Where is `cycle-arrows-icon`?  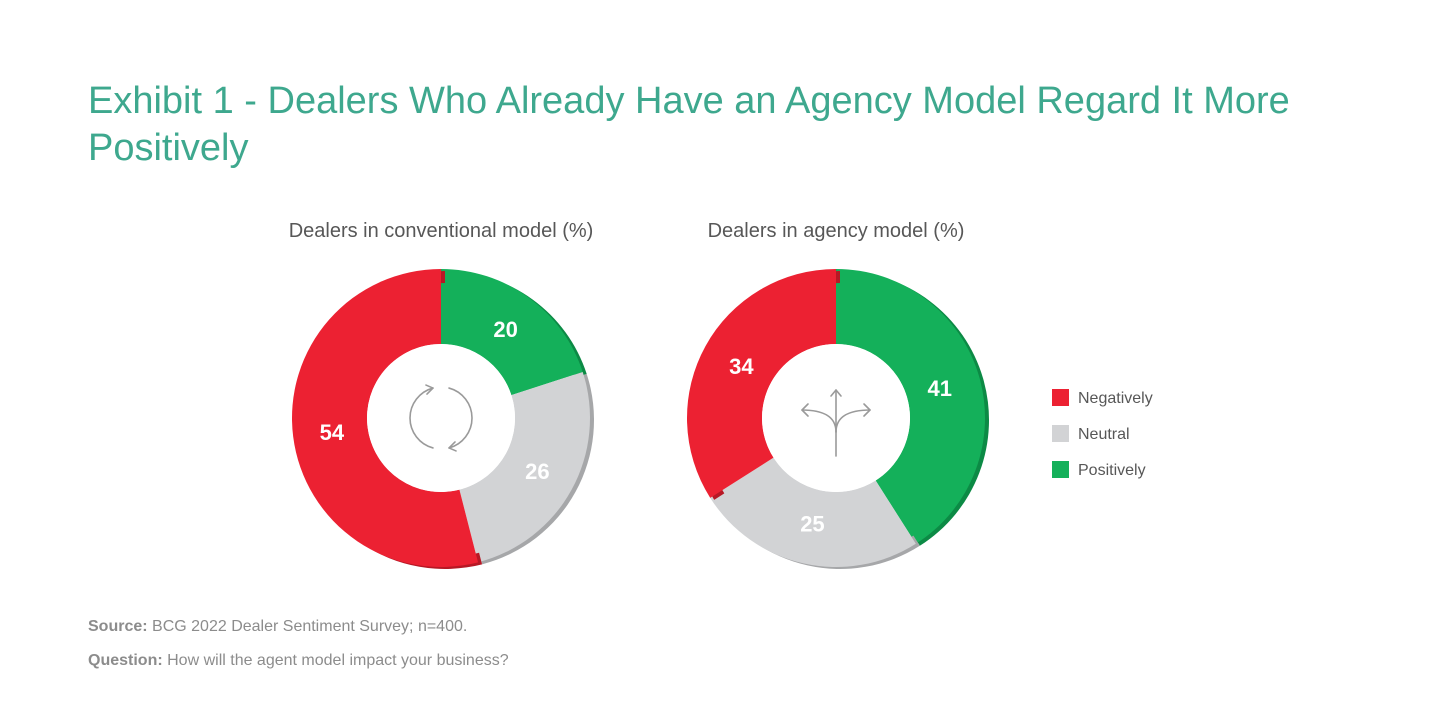 cycle-arrows-icon is located at coordinates (441, 418).